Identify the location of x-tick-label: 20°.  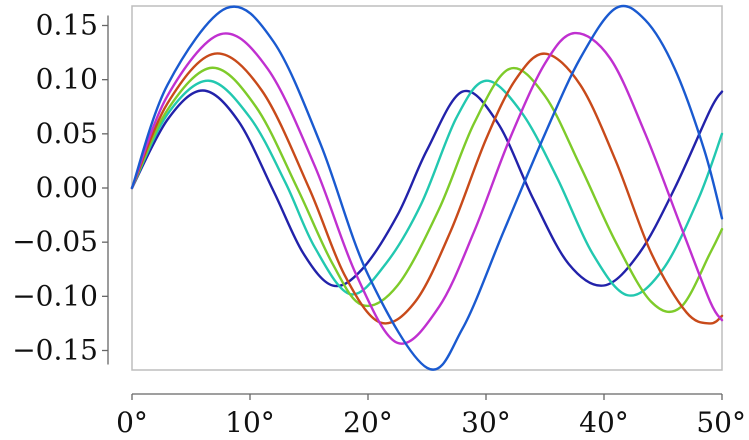
(368, 422).